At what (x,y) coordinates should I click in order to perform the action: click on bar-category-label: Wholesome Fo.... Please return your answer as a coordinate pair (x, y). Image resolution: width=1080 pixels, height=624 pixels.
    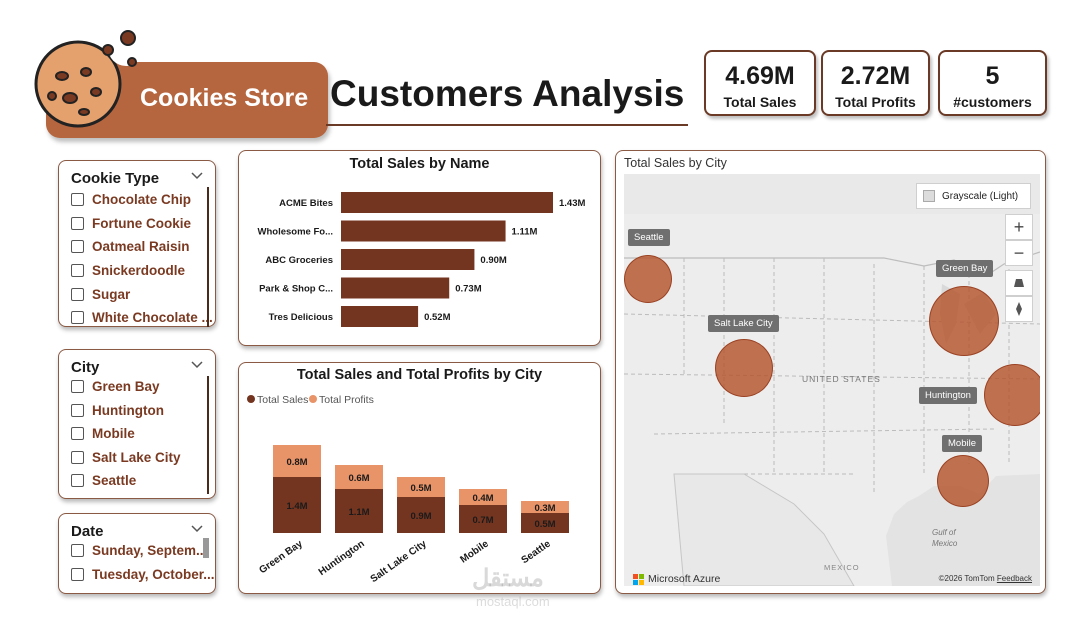
    Looking at the image, I should click on (295, 232).